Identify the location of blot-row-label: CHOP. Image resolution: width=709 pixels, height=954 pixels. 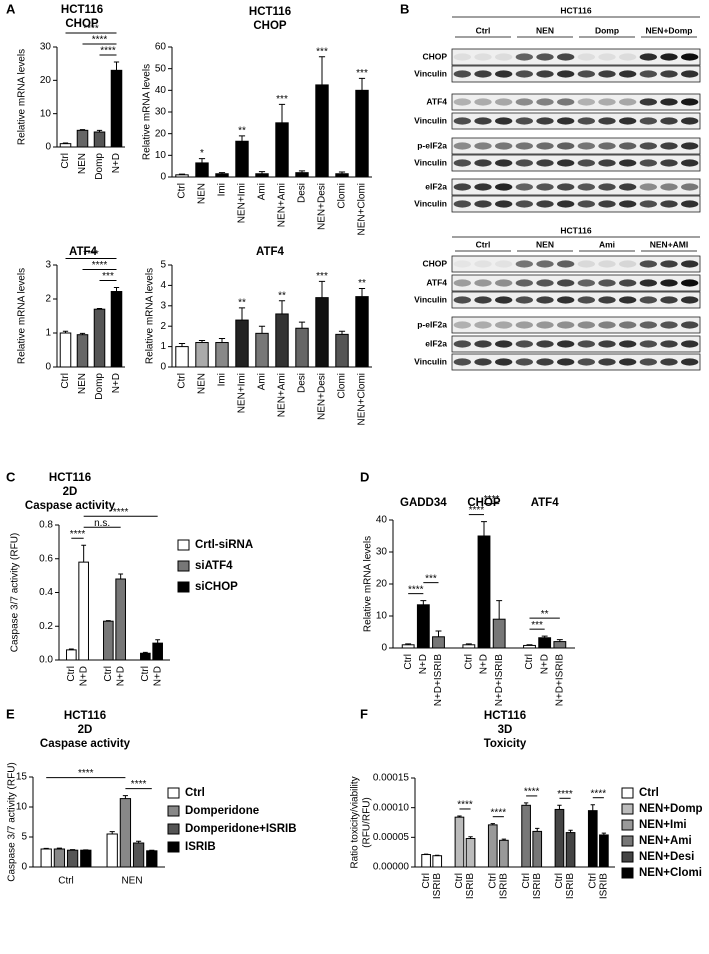
(434, 263).